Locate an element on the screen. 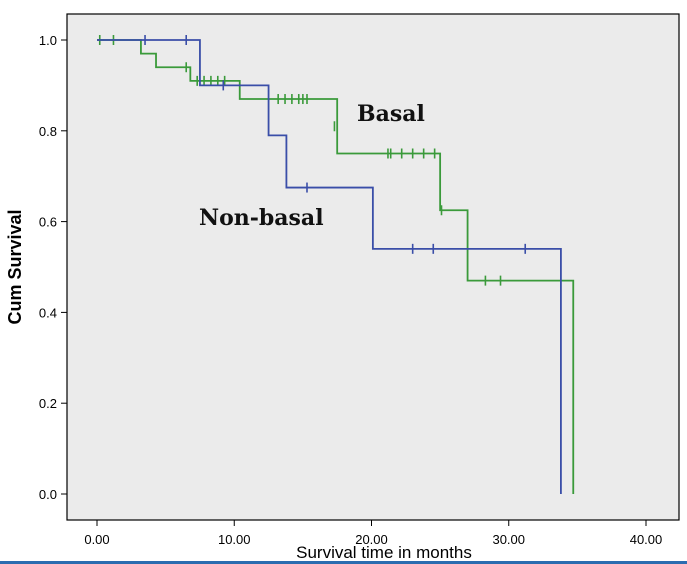 This screenshot has width=687, height=564. x-axis-ticks: 0.00 10.00 20.00 30.00 40.00 is located at coordinates (373, 533).